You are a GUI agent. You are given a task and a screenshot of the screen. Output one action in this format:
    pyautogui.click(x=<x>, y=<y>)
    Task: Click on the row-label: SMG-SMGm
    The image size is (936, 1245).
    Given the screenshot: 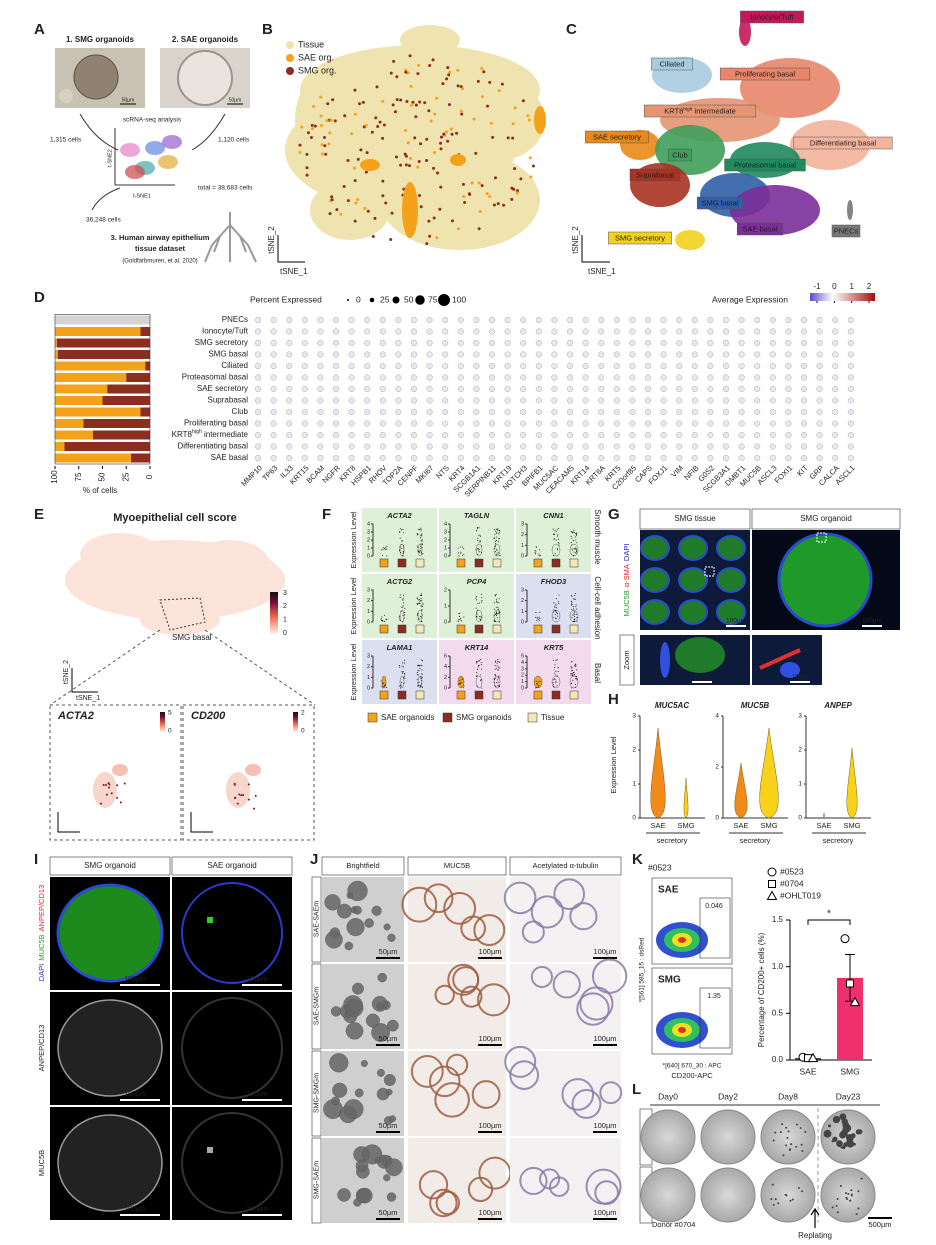 What is the action you would take?
    pyautogui.click(x=316, y=1093)
    